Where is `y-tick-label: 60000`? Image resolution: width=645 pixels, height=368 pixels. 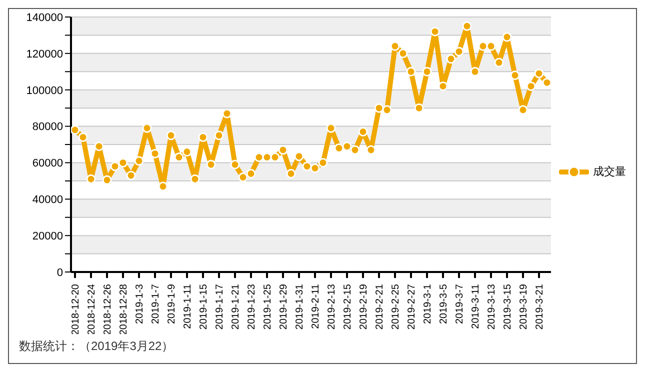
y-tick-label: 60000 is located at coordinates (47, 164).